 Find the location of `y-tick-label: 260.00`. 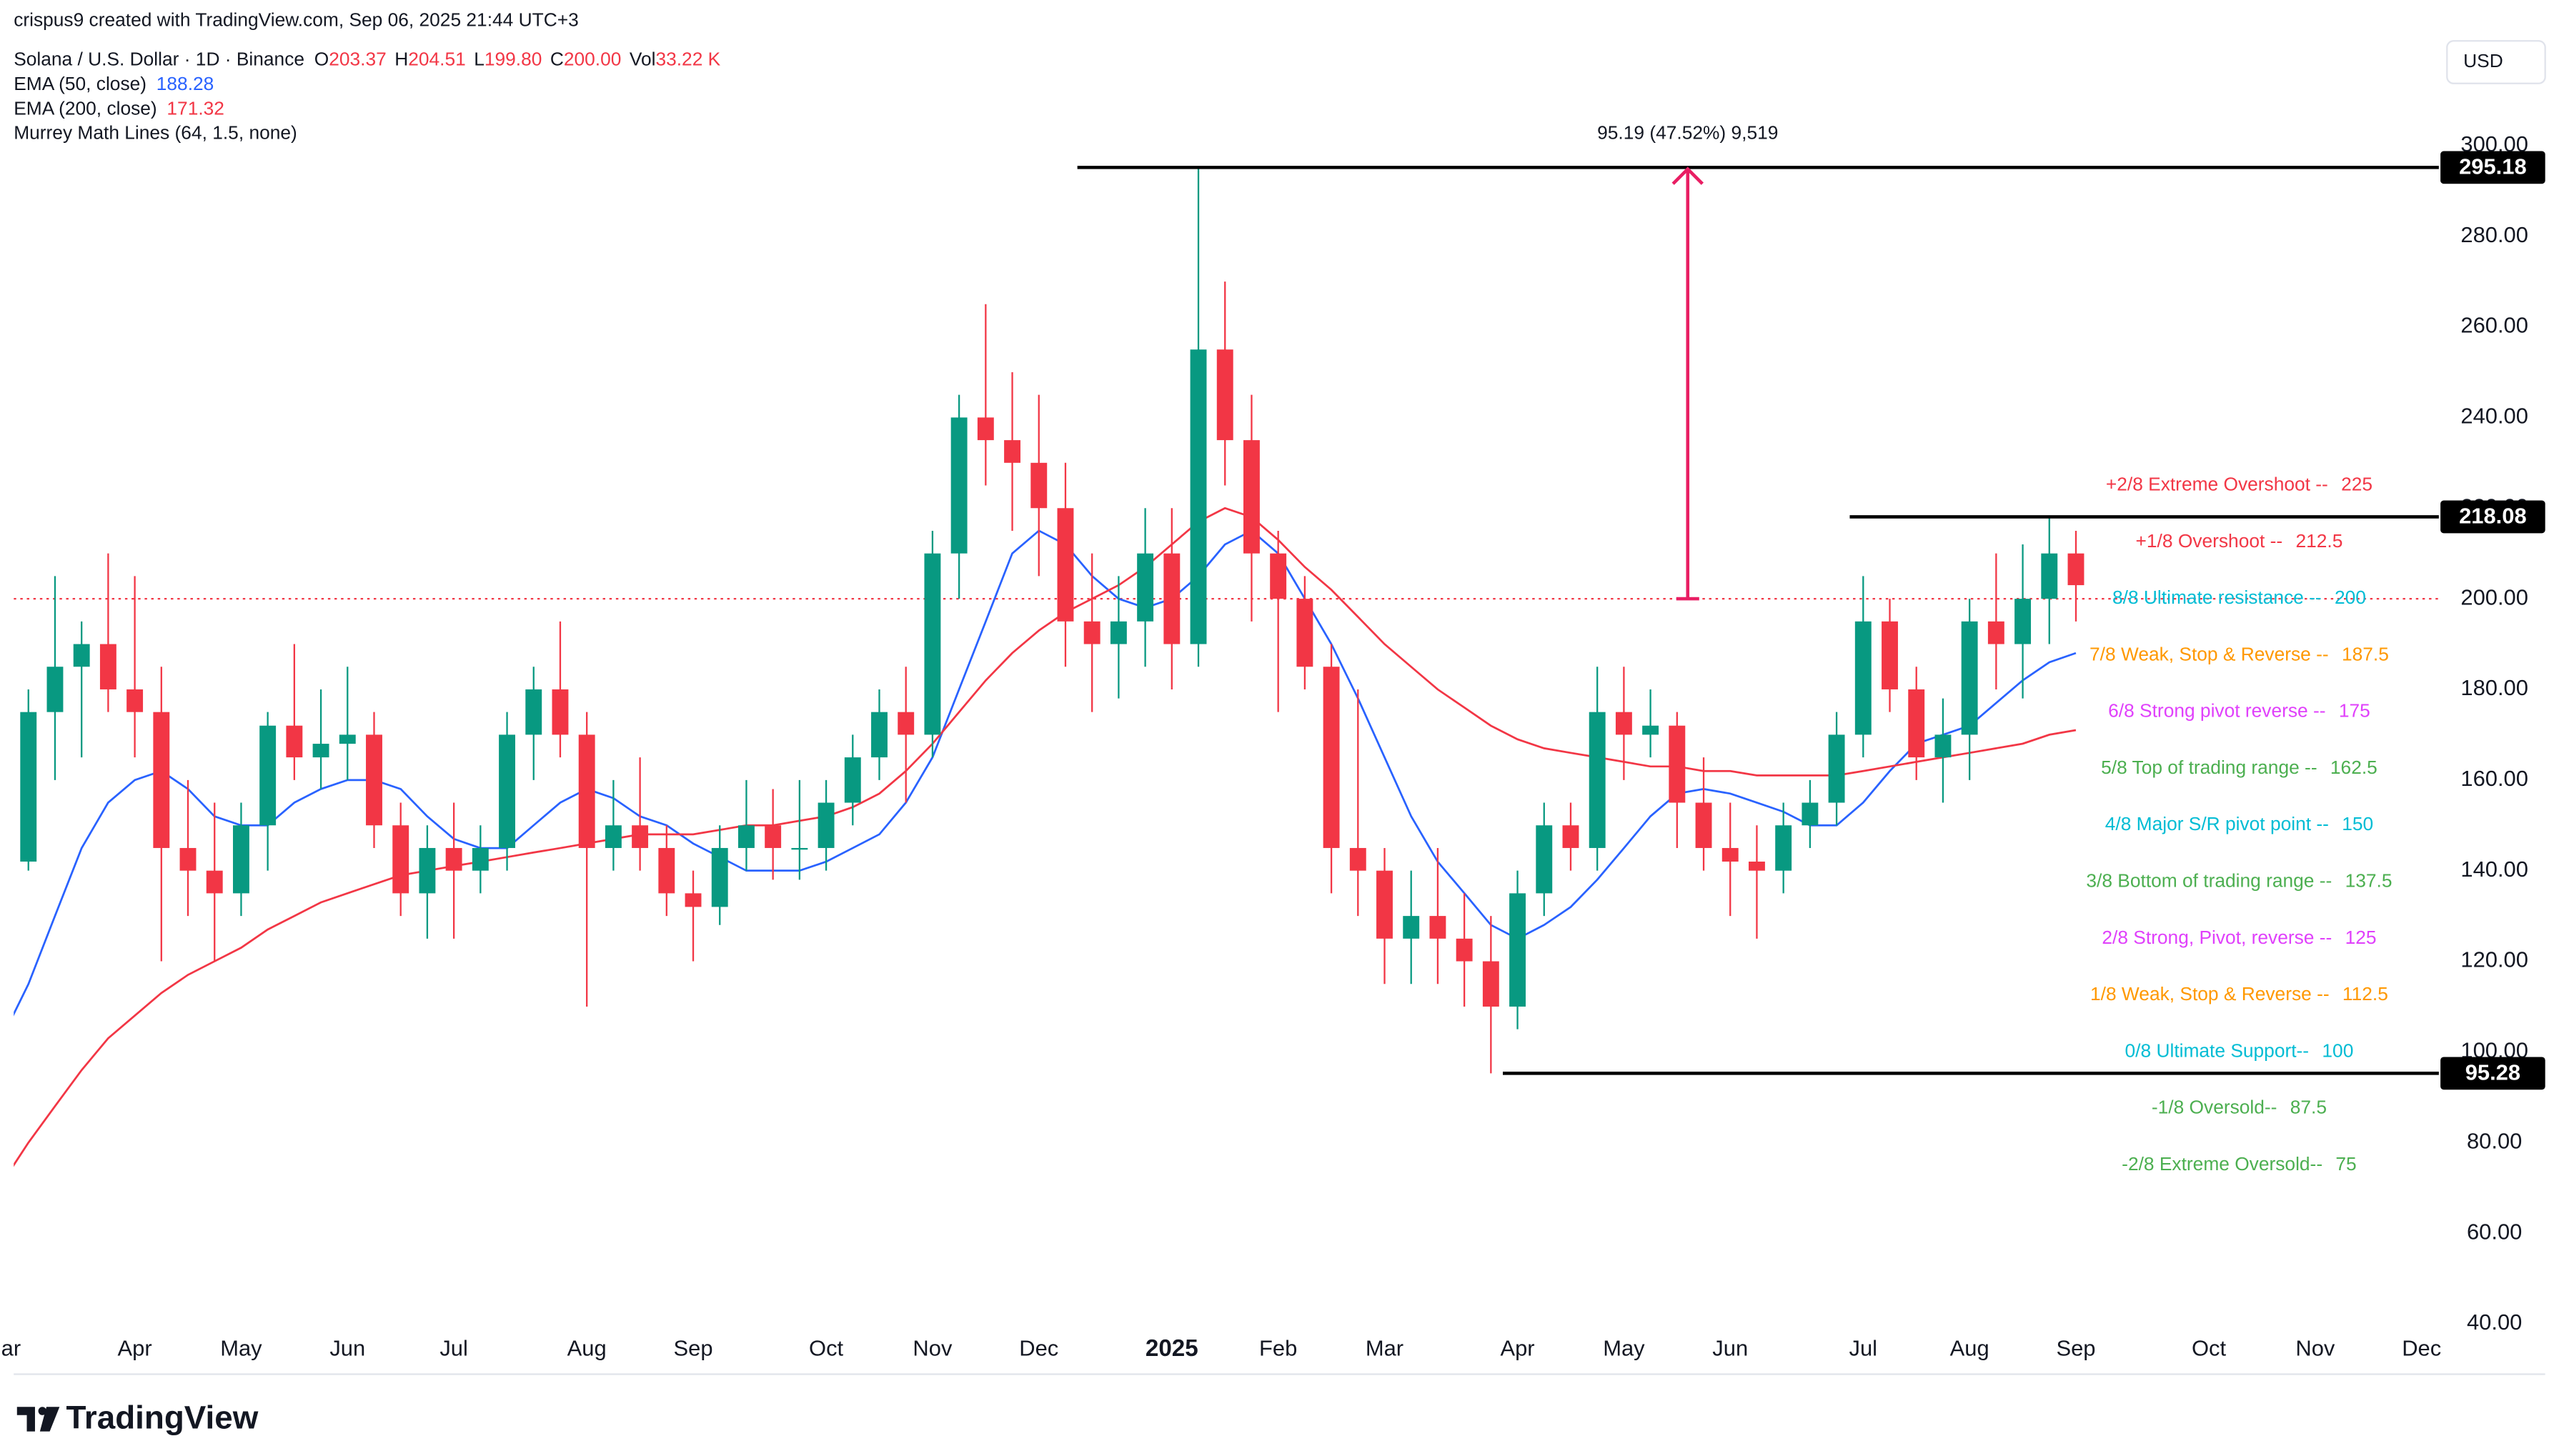

y-tick-label: 260.00 is located at coordinates (2494, 325).